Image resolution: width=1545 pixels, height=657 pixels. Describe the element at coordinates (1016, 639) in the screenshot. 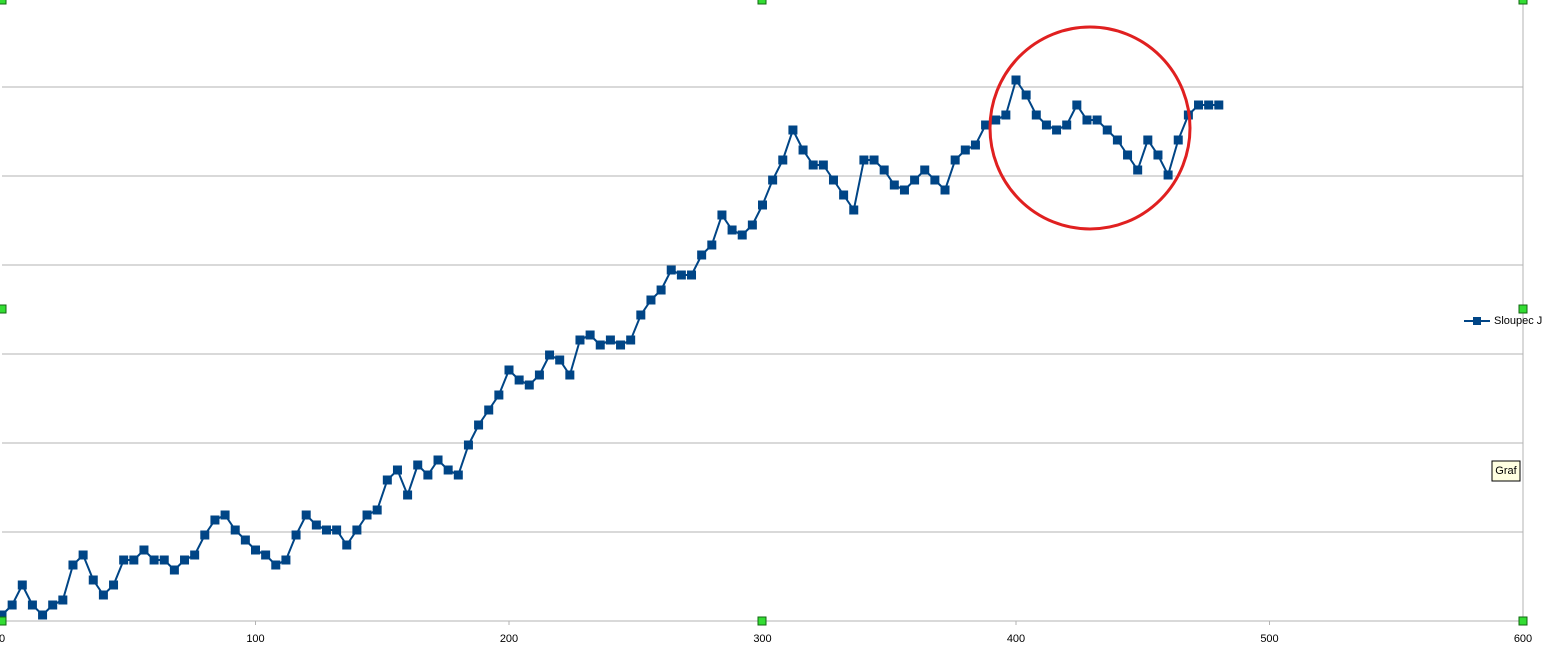

I see `x-tick-label: 400` at that location.